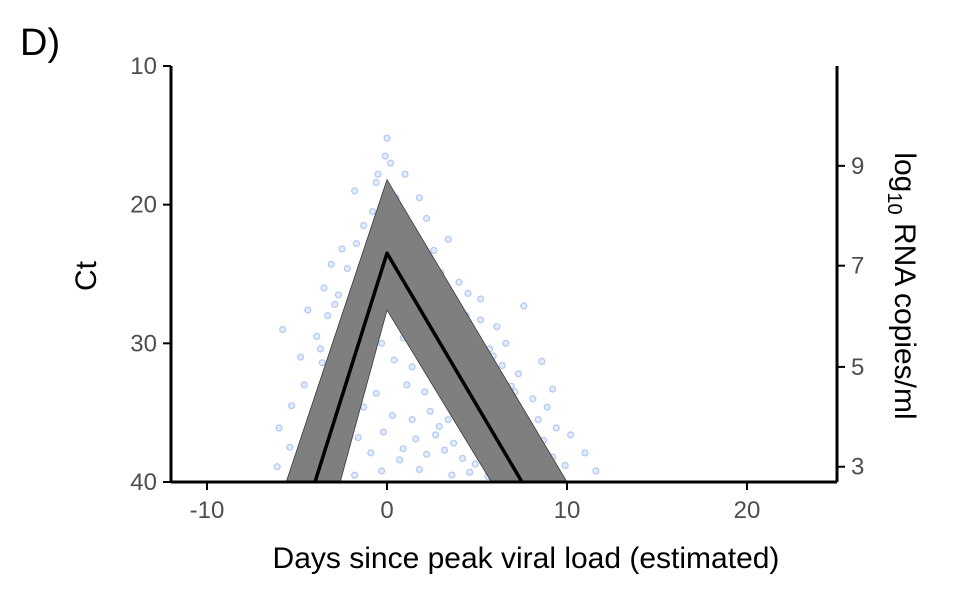 The height and width of the screenshot is (600, 960). What do you see at coordinates (857, 166) in the screenshot?
I see `y2-tick-label: 9` at bounding box center [857, 166].